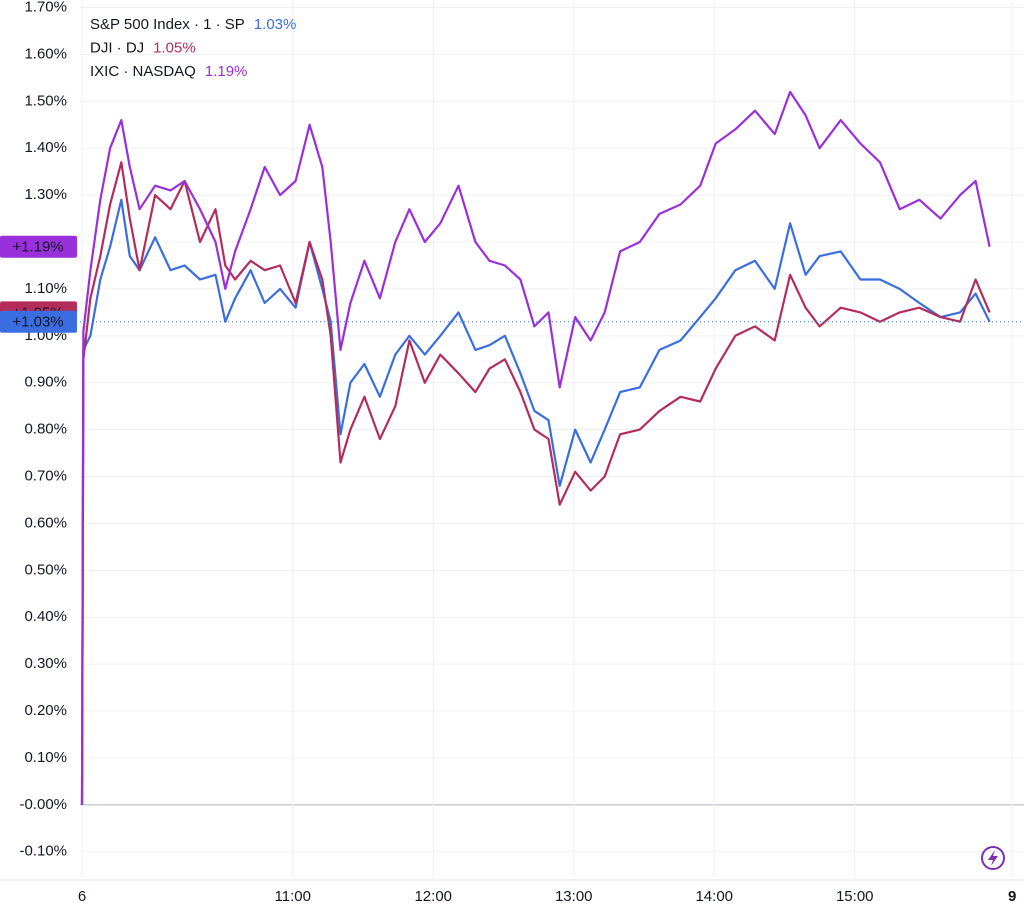 The height and width of the screenshot is (918, 1024). What do you see at coordinates (117, 47) in the screenshot?
I see `legend-name: DJI · DJ` at bounding box center [117, 47].